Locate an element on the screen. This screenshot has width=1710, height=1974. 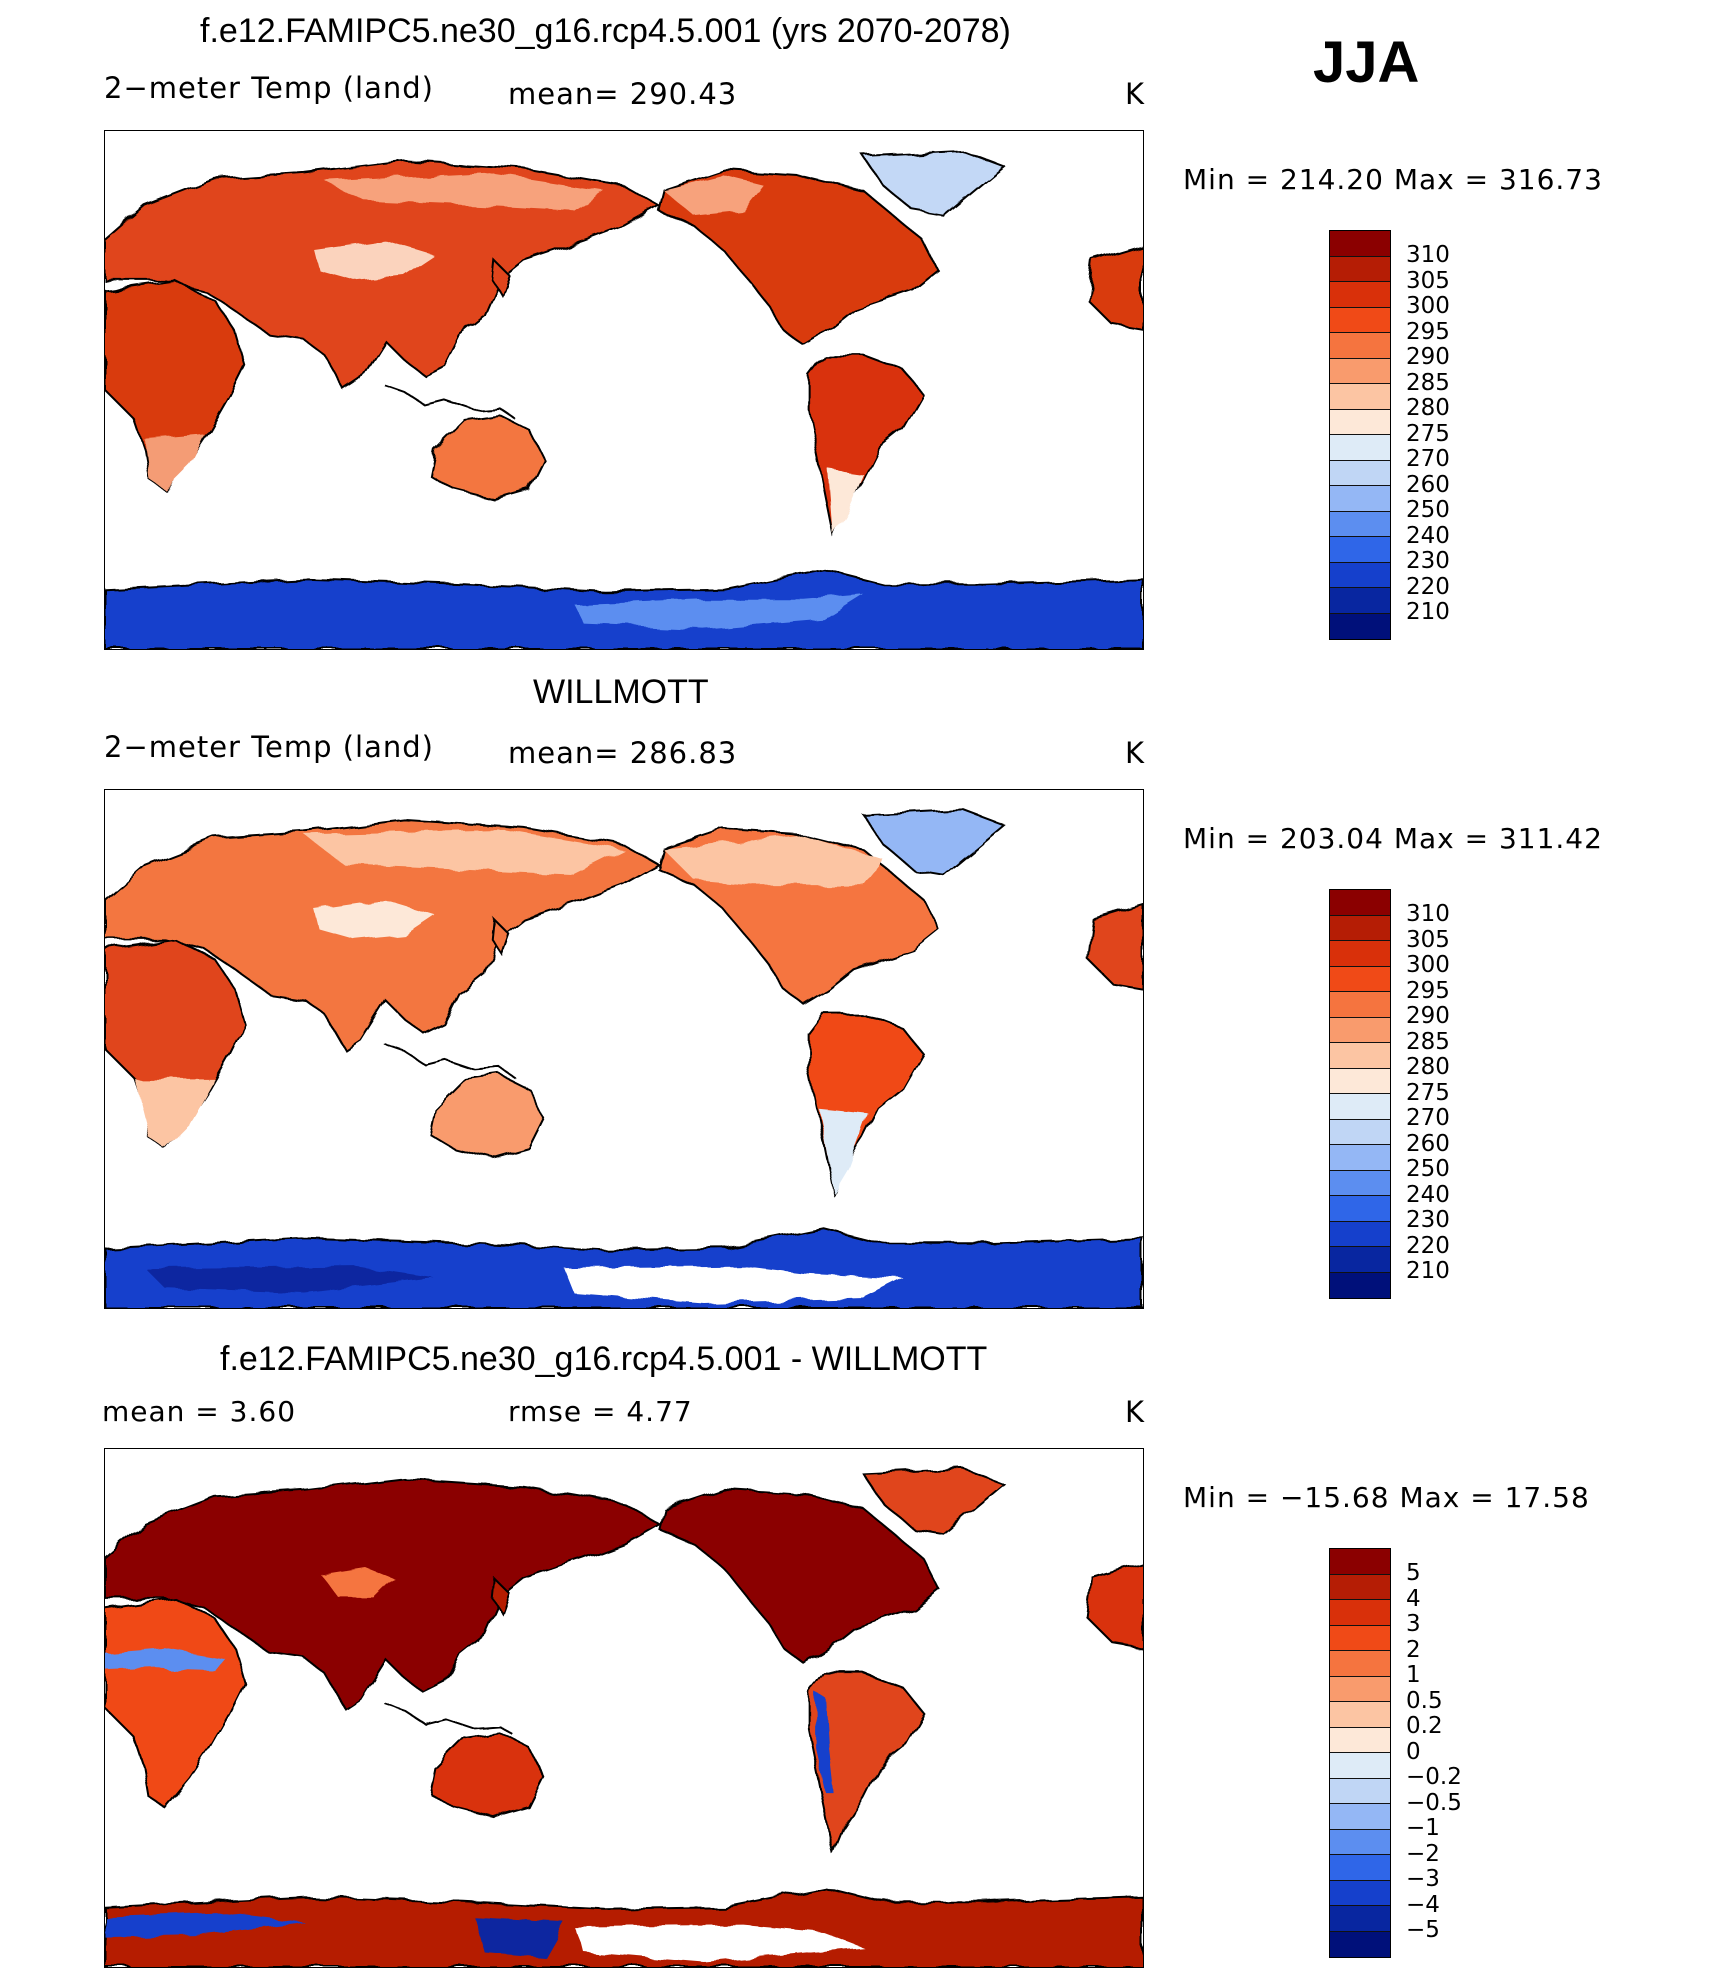
panel-2-colorbar is located at coordinates (1360, 1094).